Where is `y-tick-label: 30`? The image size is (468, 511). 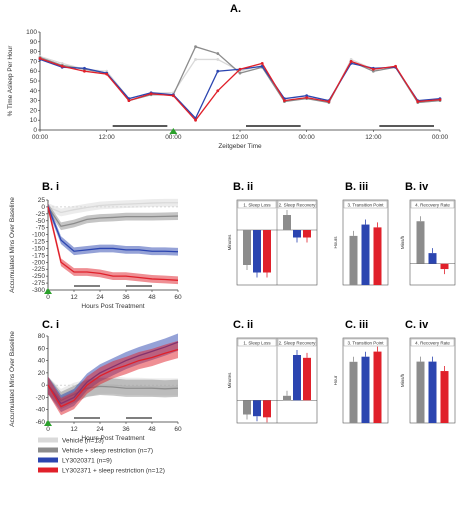 y-tick-label: 30 is located at coordinates (34, 101).